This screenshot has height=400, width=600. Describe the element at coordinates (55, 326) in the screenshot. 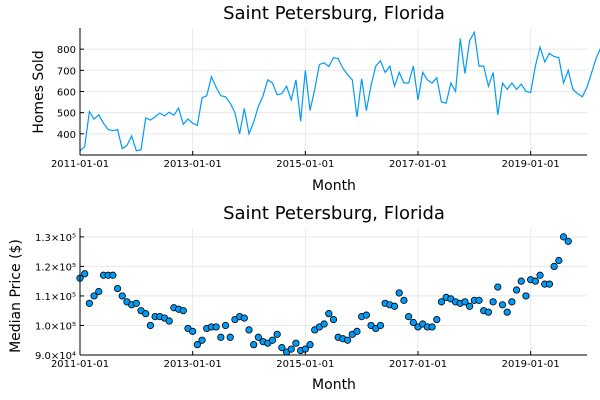

I see `median-price-y-tick-label-1: 1.0×10⁵` at that location.